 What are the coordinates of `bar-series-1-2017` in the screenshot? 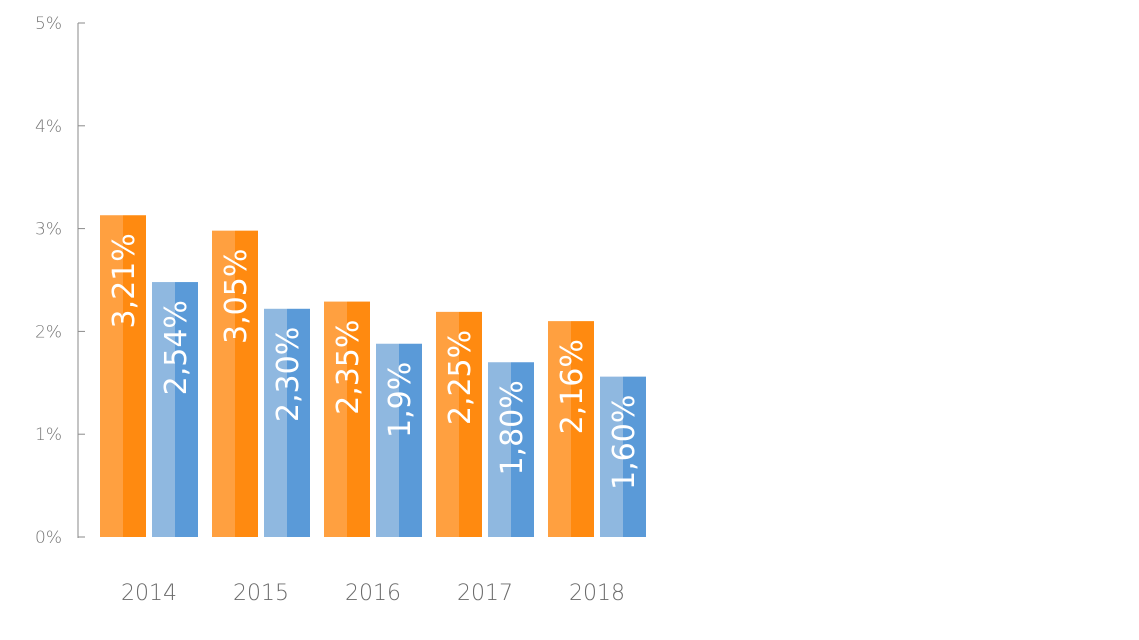 It's located at (459, 424).